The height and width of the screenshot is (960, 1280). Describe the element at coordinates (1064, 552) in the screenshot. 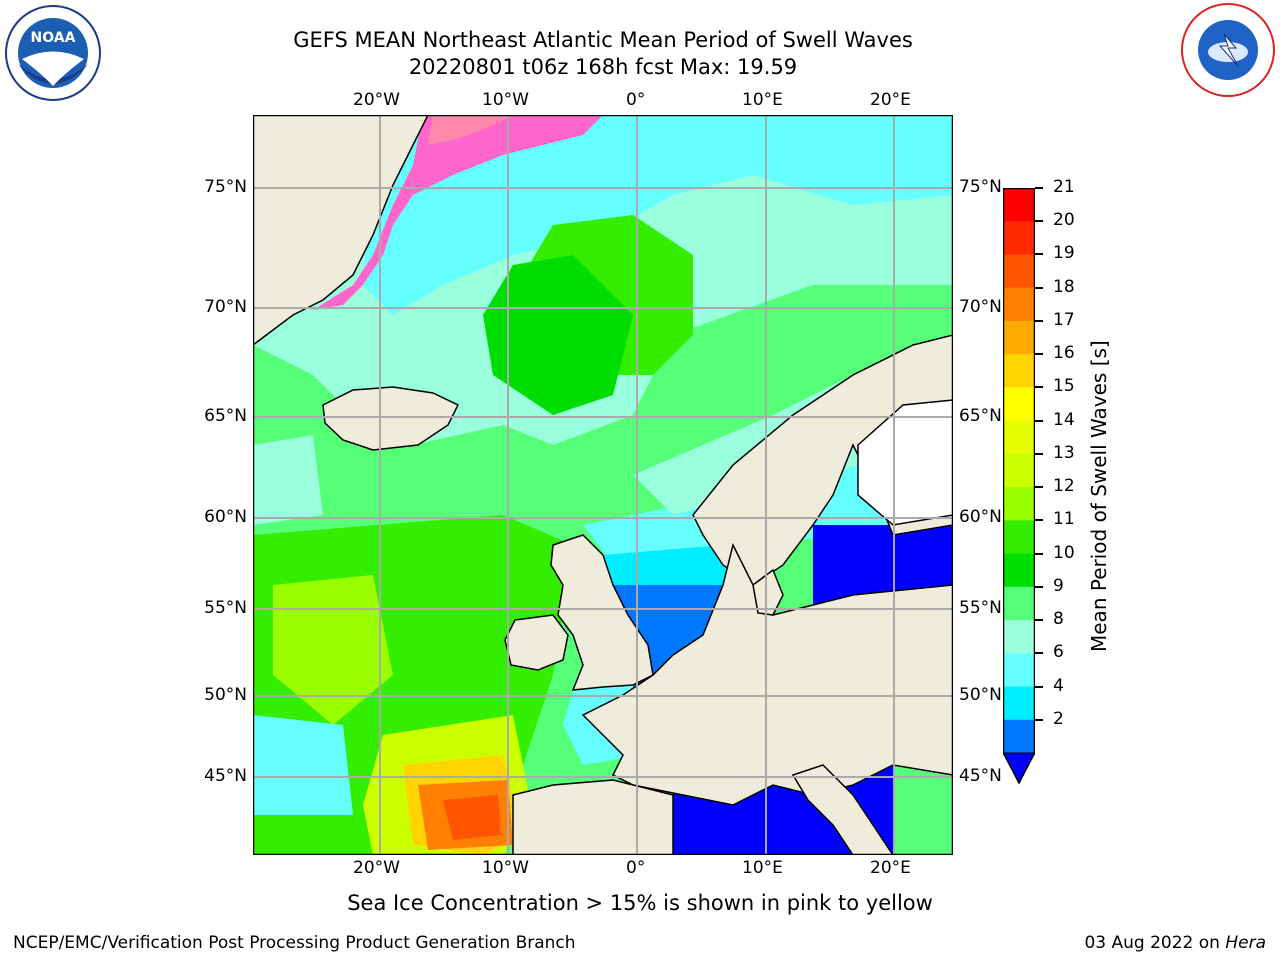

I see `colorbar-tick-label: 10` at that location.